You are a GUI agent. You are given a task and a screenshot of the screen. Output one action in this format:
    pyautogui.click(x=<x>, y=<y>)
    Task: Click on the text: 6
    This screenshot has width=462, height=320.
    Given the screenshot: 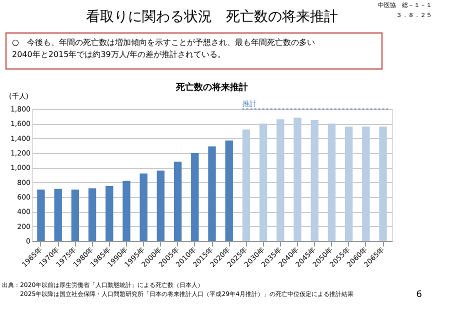 What is the action you would take?
    pyautogui.click(x=419, y=295)
    